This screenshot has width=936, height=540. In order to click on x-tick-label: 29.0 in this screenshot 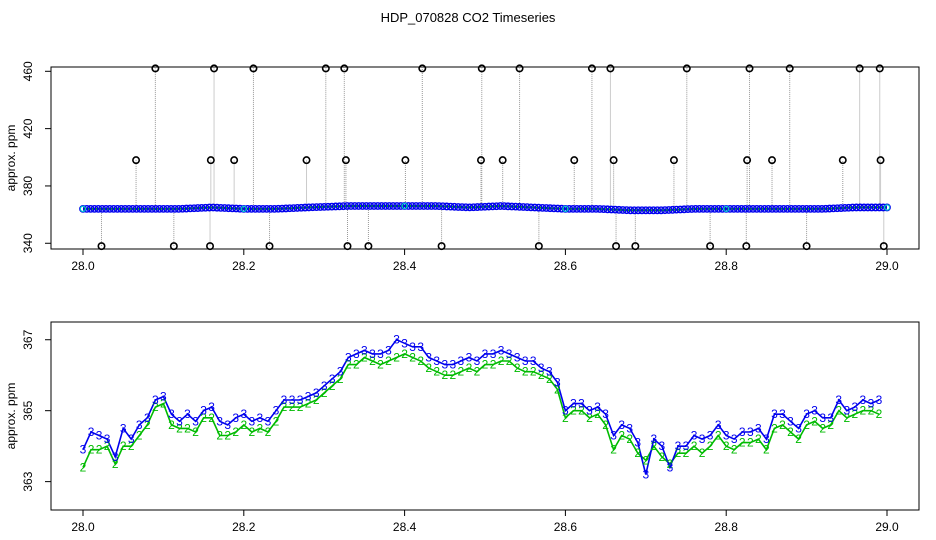, I will do `click(887, 527)`.